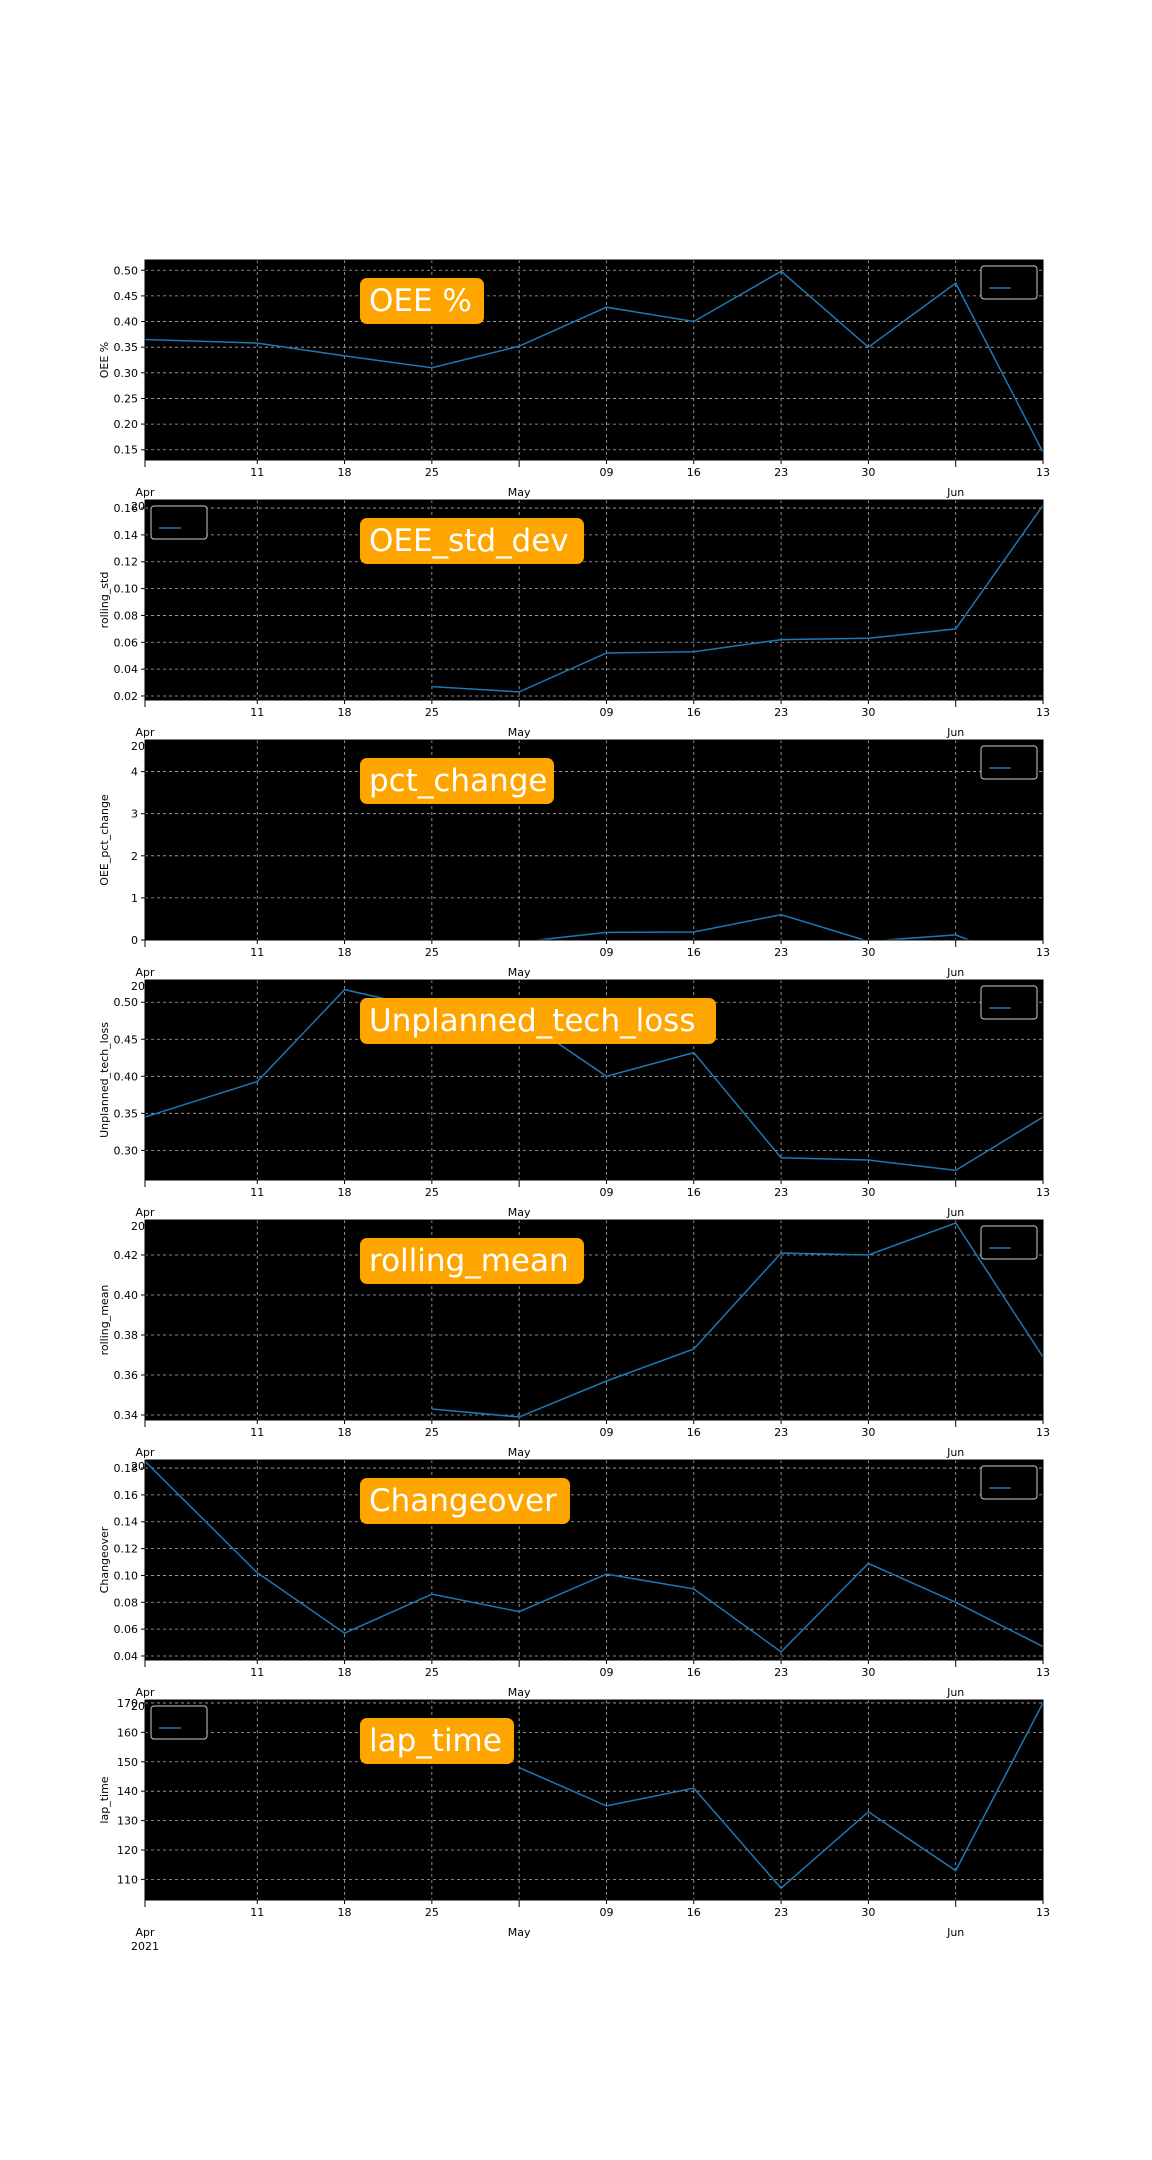 This screenshot has height=2160, width=1152. Describe the element at coordinates (127, 1791) in the screenshot. I see `y-tick-label: 140` at that location.